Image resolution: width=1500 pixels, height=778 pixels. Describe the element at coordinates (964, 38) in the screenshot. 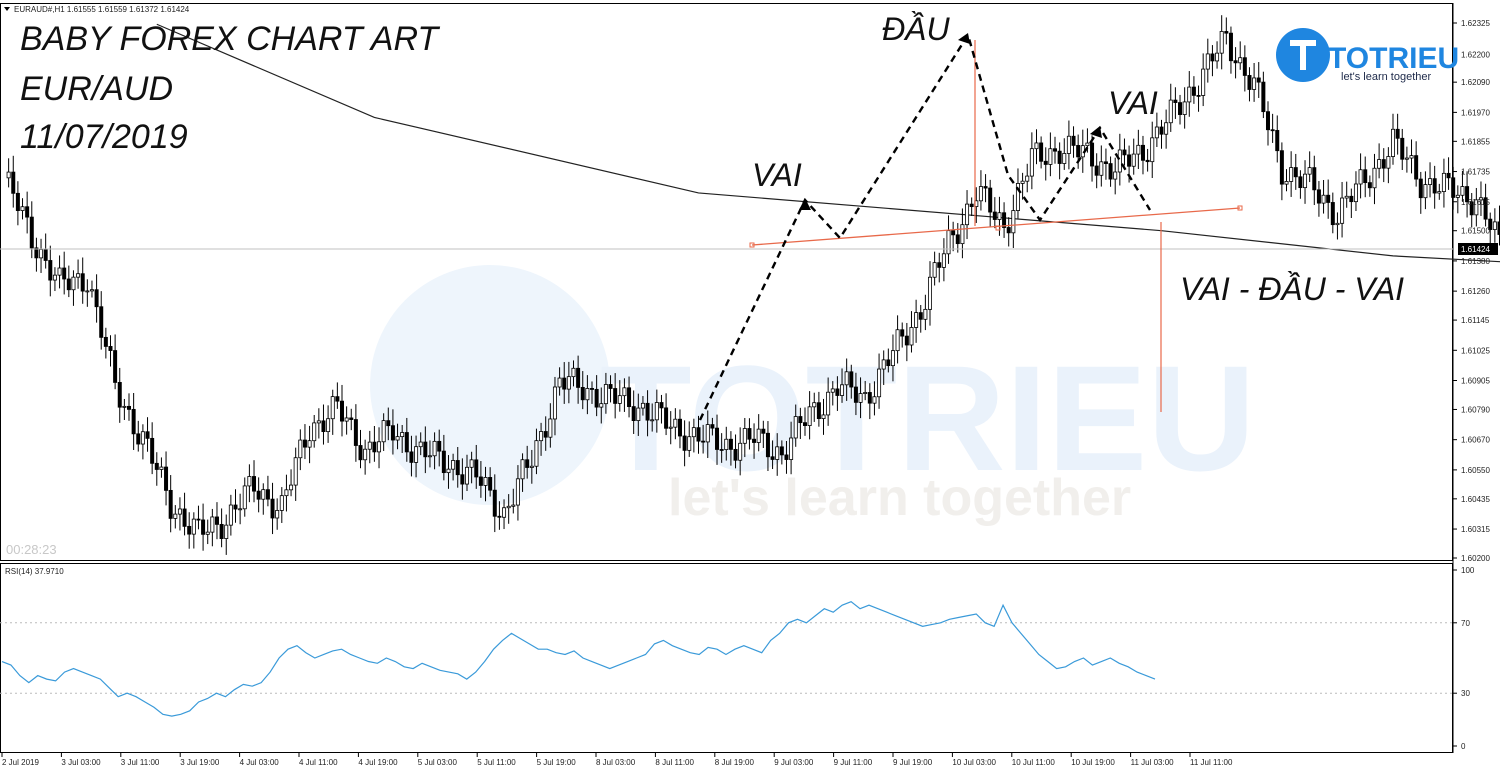

I see `arrow-head-icon` at that location.